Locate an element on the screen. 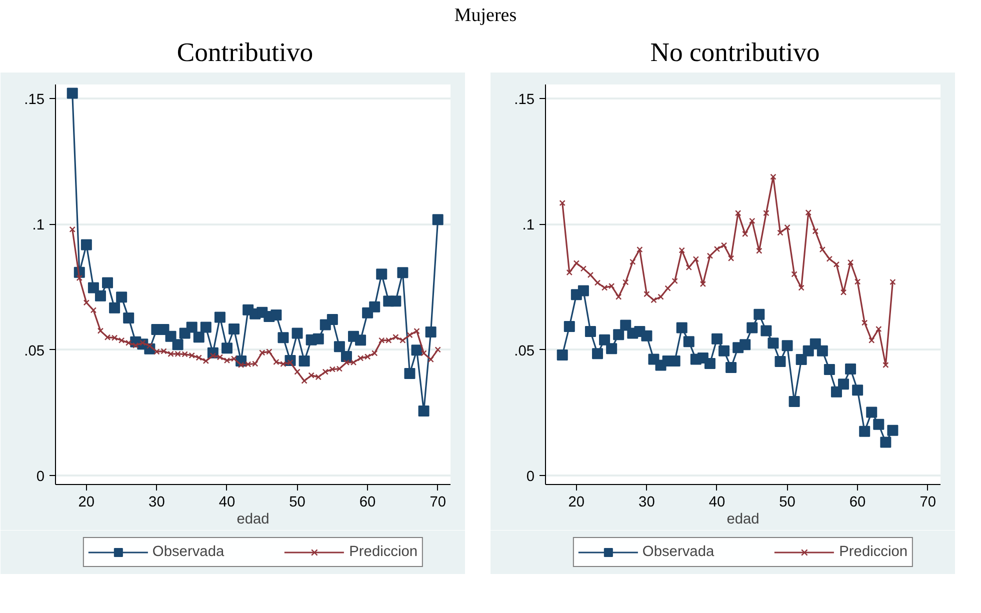  chart-title: No contributivo is located at coordinates (735, 52).